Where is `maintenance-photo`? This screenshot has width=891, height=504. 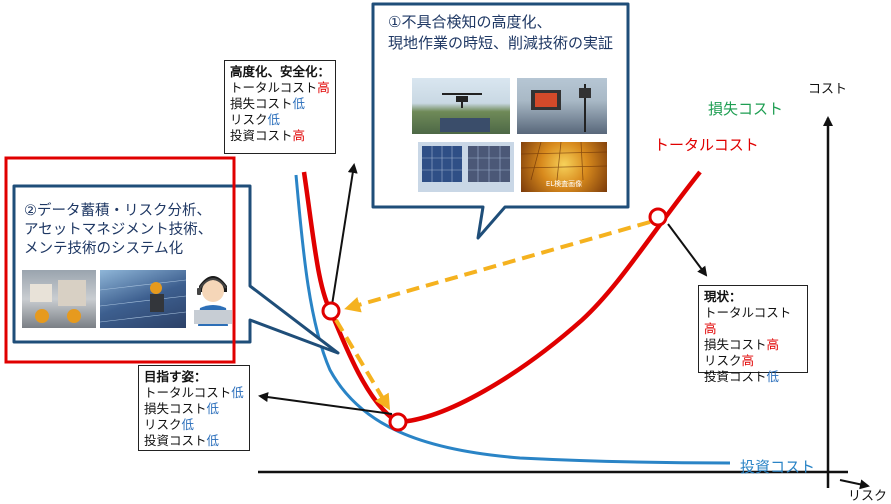
maintenance-photo is located at coordinates (143, 299).